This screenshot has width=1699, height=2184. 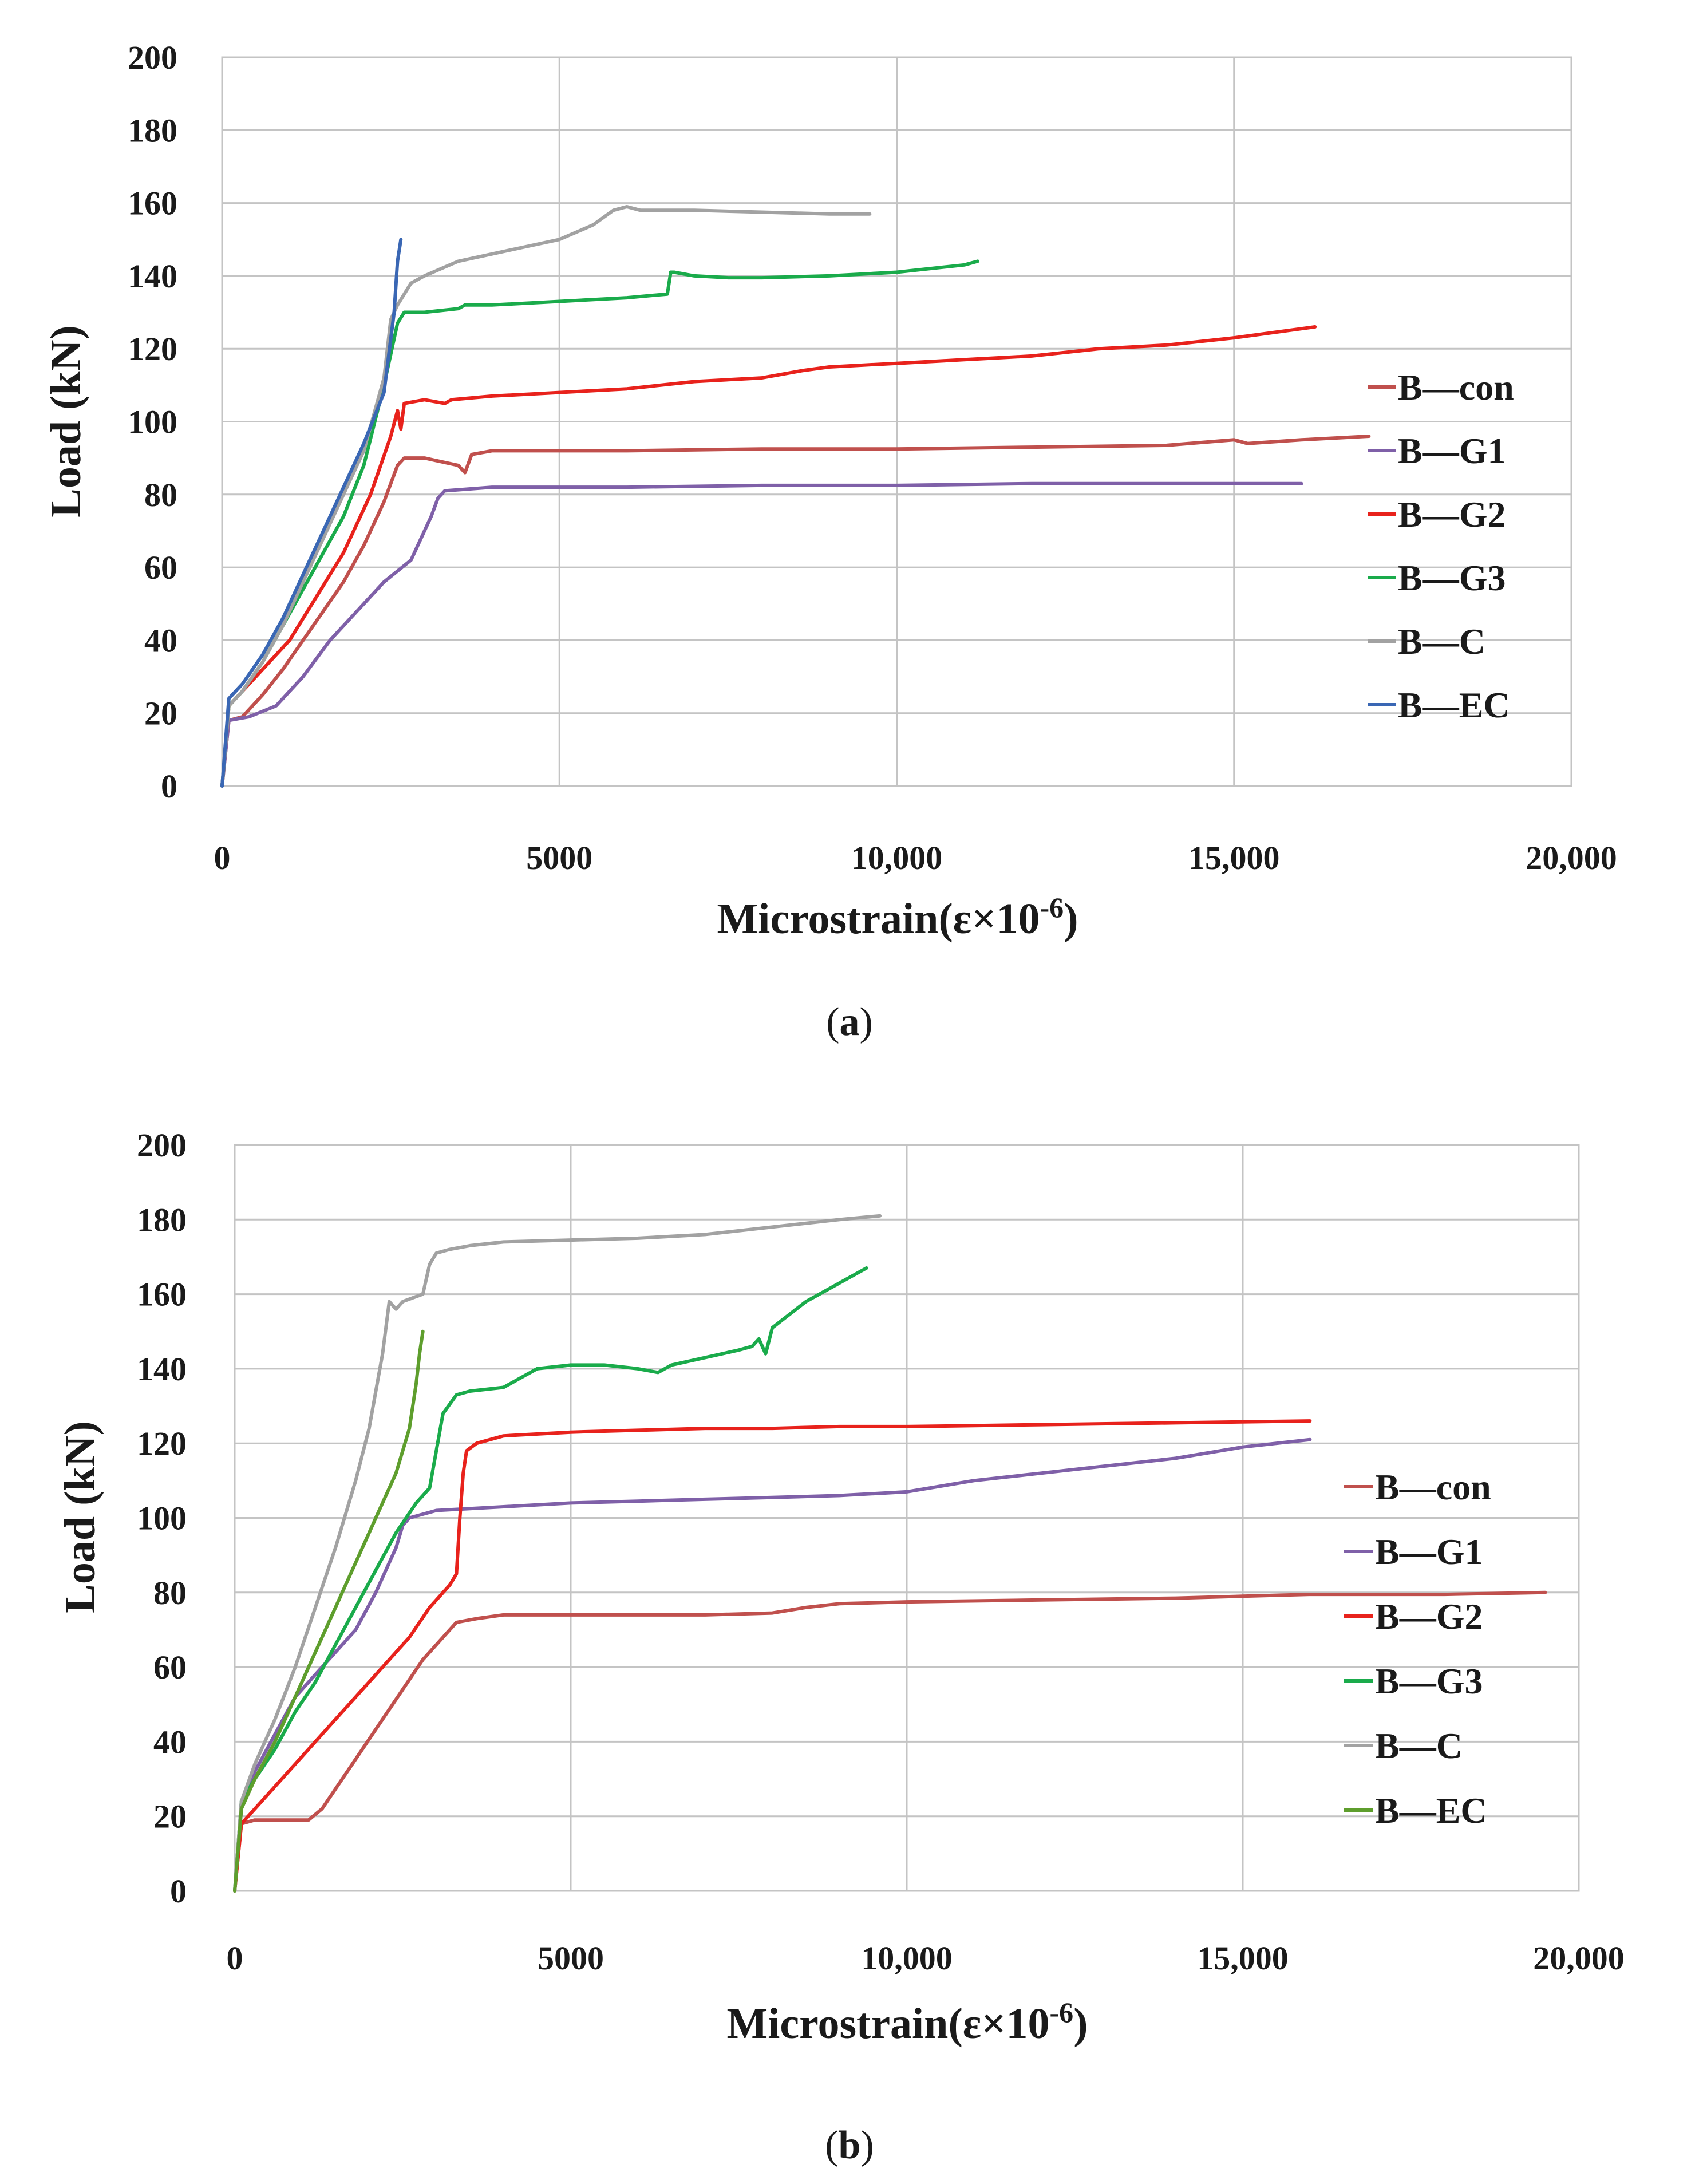 What do you see at coordinates (169, 787) in the screenshot?
I see `y-tick-label-a: 0` at bounding box center [169, 787].